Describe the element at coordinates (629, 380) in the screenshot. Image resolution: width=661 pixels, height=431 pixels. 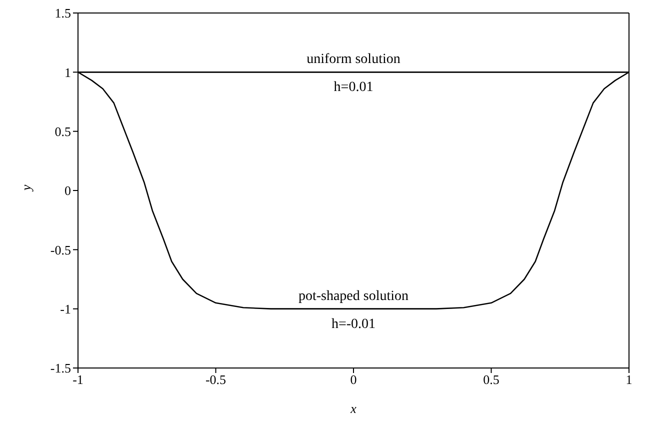
I see `x-tick-label: 1` at that location.